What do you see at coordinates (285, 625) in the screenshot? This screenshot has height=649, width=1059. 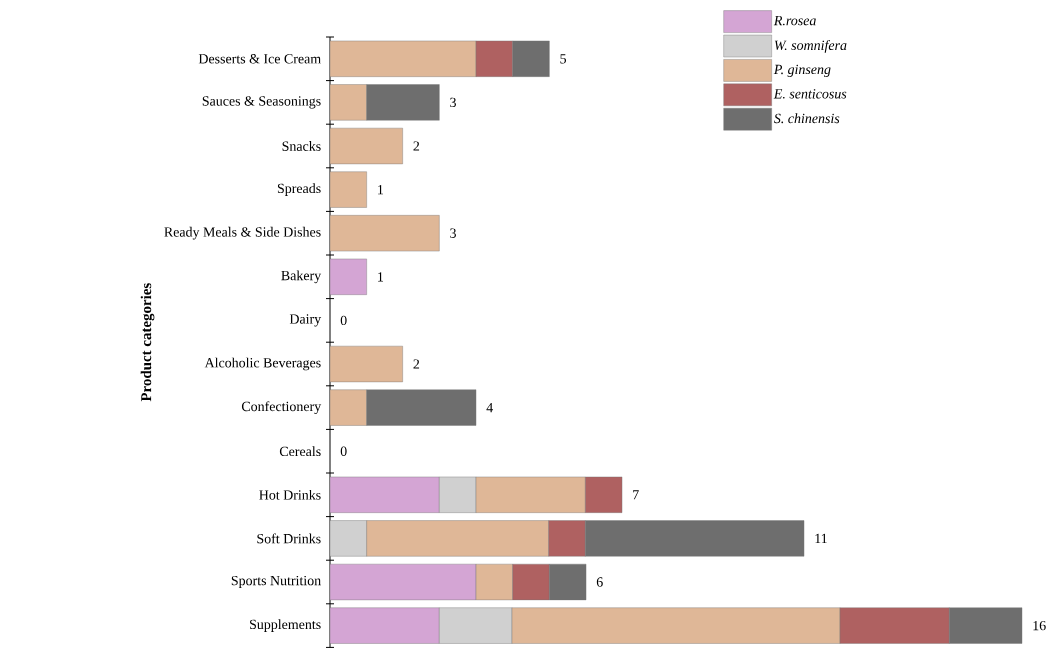 I see `y-tick-label: Supplements` at bounding box center [285, 625].